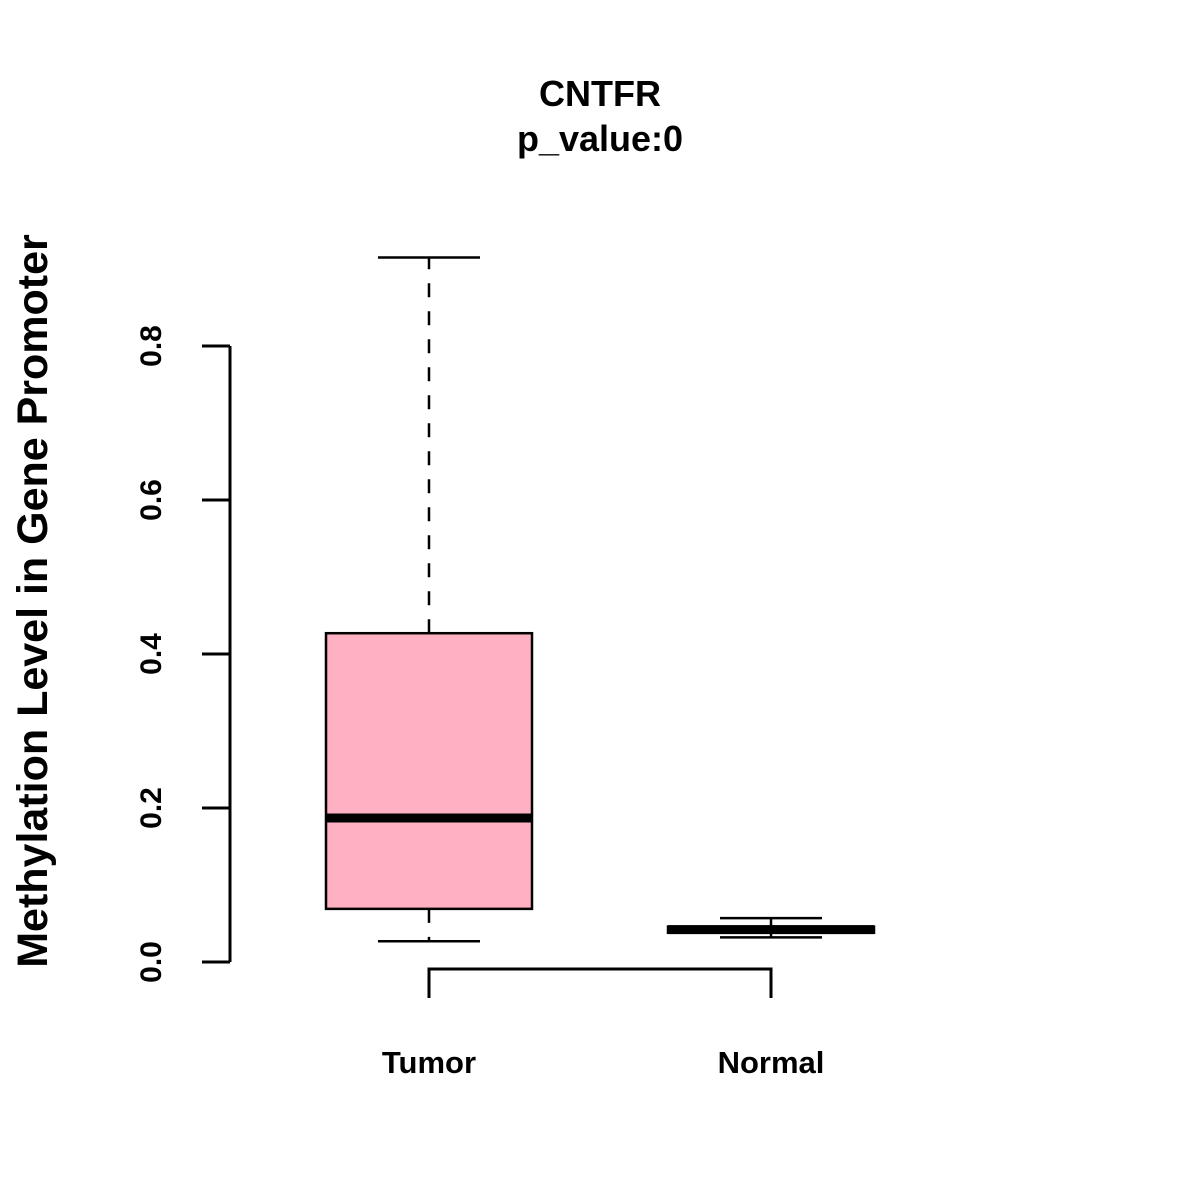  What do you see at coordinates (429, 771) in the screenshot?
I see `iqr-box` at bounding box center [429, 771].